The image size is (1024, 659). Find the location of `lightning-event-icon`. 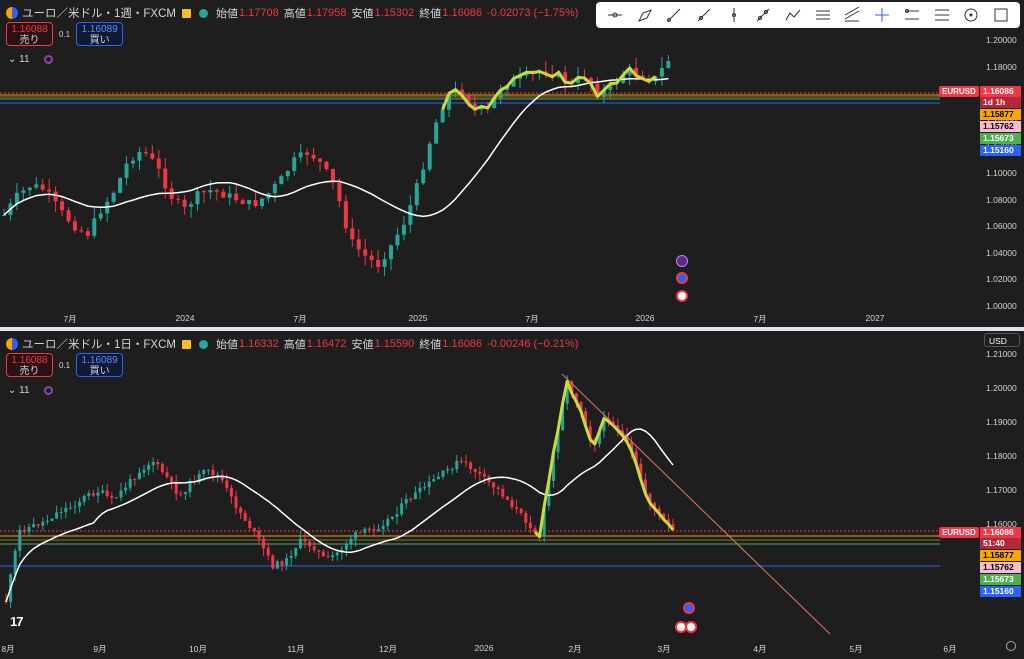

lightning-event-icon is located at coordinates (682, 261).